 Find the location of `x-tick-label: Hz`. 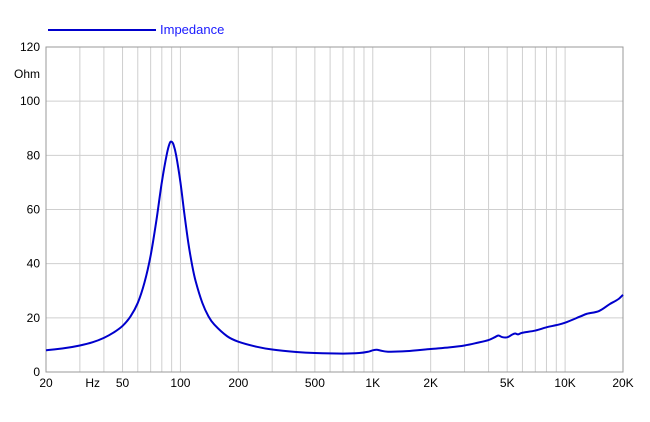

x-tick-label: Hz is located at coordinates (92, 383).